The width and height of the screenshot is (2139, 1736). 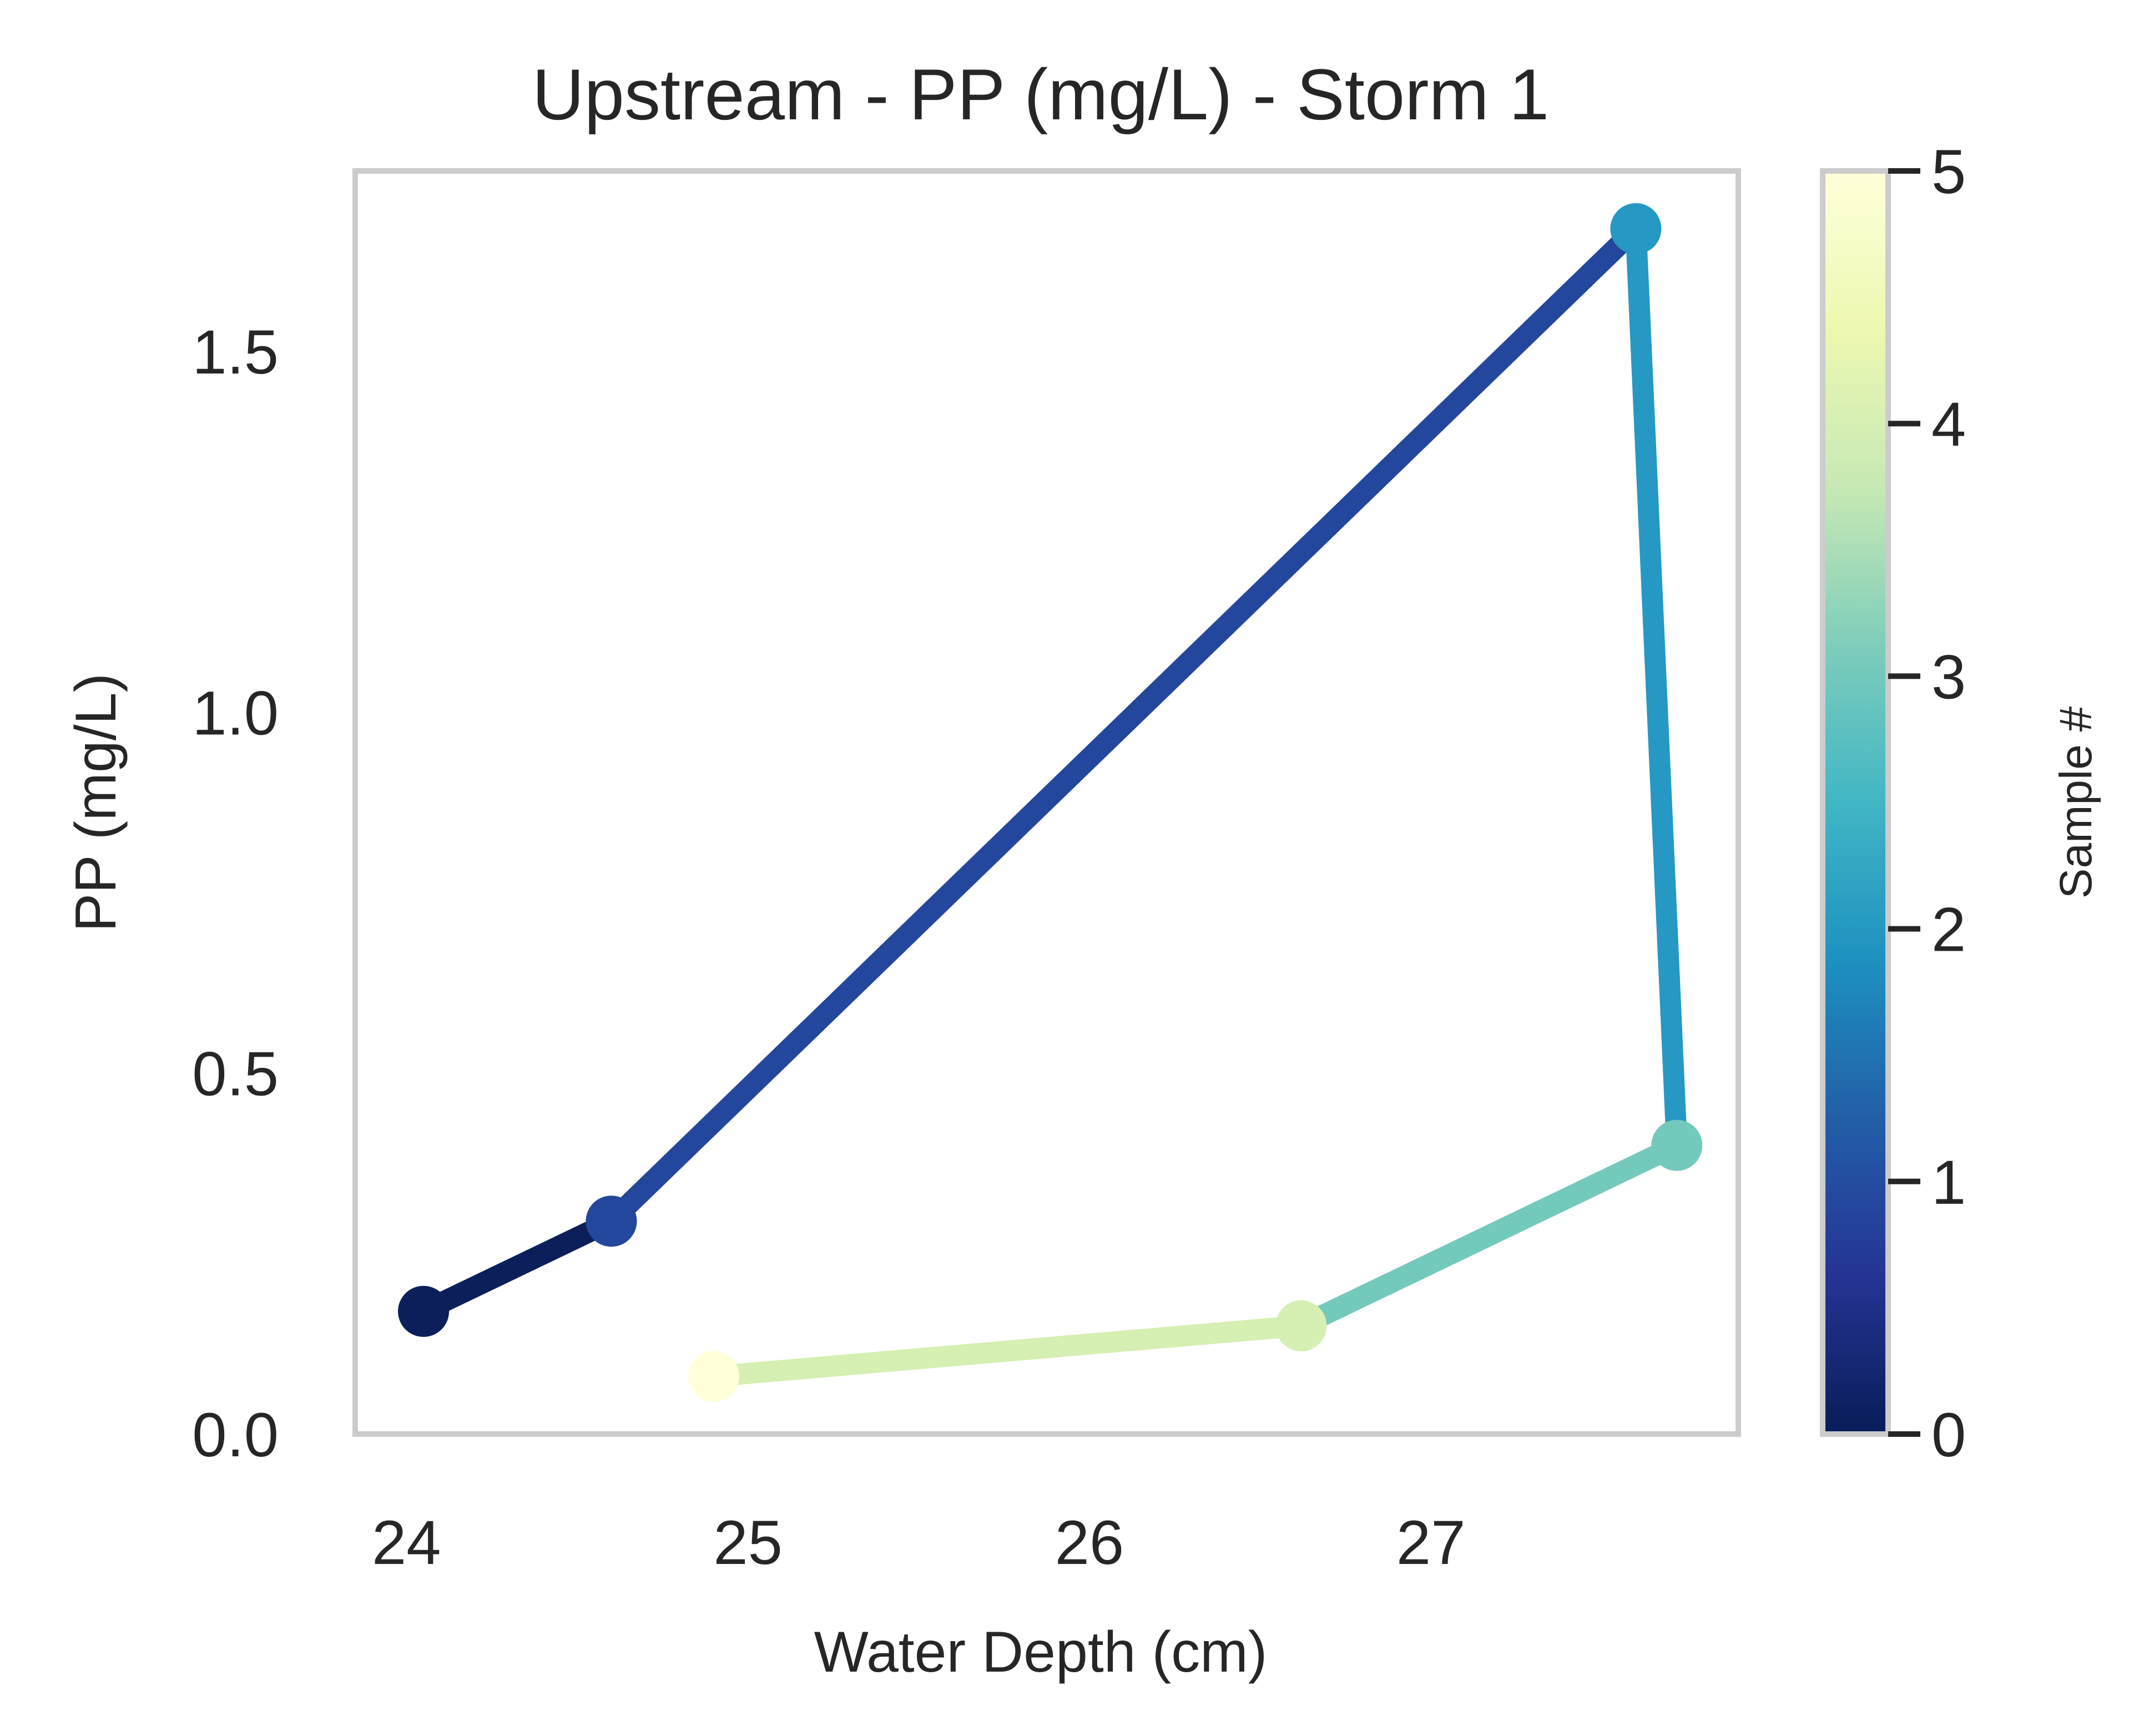 I want to click on colorbar, so click(x=1856, y=802).